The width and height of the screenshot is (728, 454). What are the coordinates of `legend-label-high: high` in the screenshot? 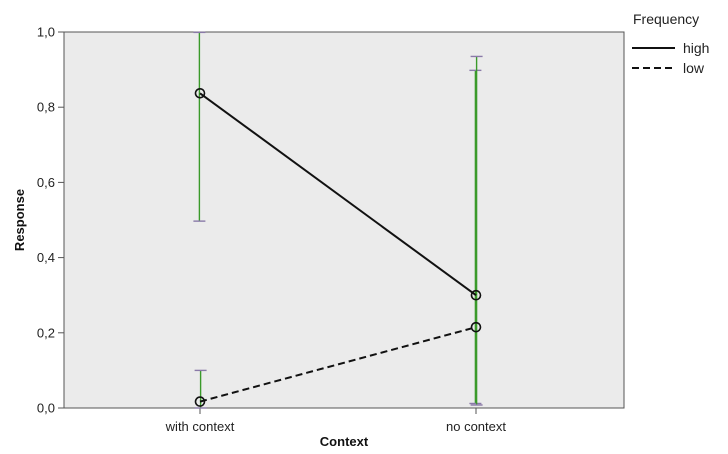 It's located at (696, 48).